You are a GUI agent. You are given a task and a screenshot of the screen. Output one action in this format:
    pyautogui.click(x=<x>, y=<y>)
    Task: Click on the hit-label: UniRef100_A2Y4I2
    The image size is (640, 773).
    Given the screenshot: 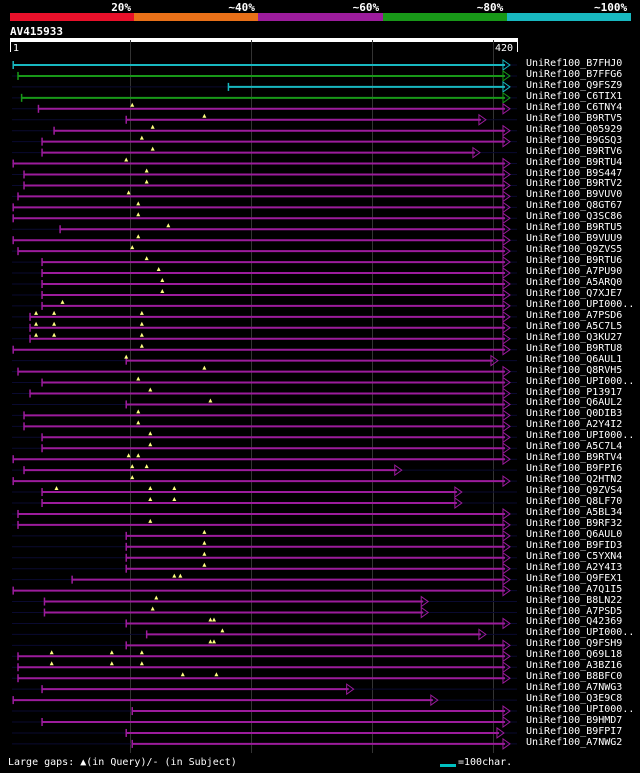 What is the action you would take?
    pyautogui.click(x=574, y=425)
    